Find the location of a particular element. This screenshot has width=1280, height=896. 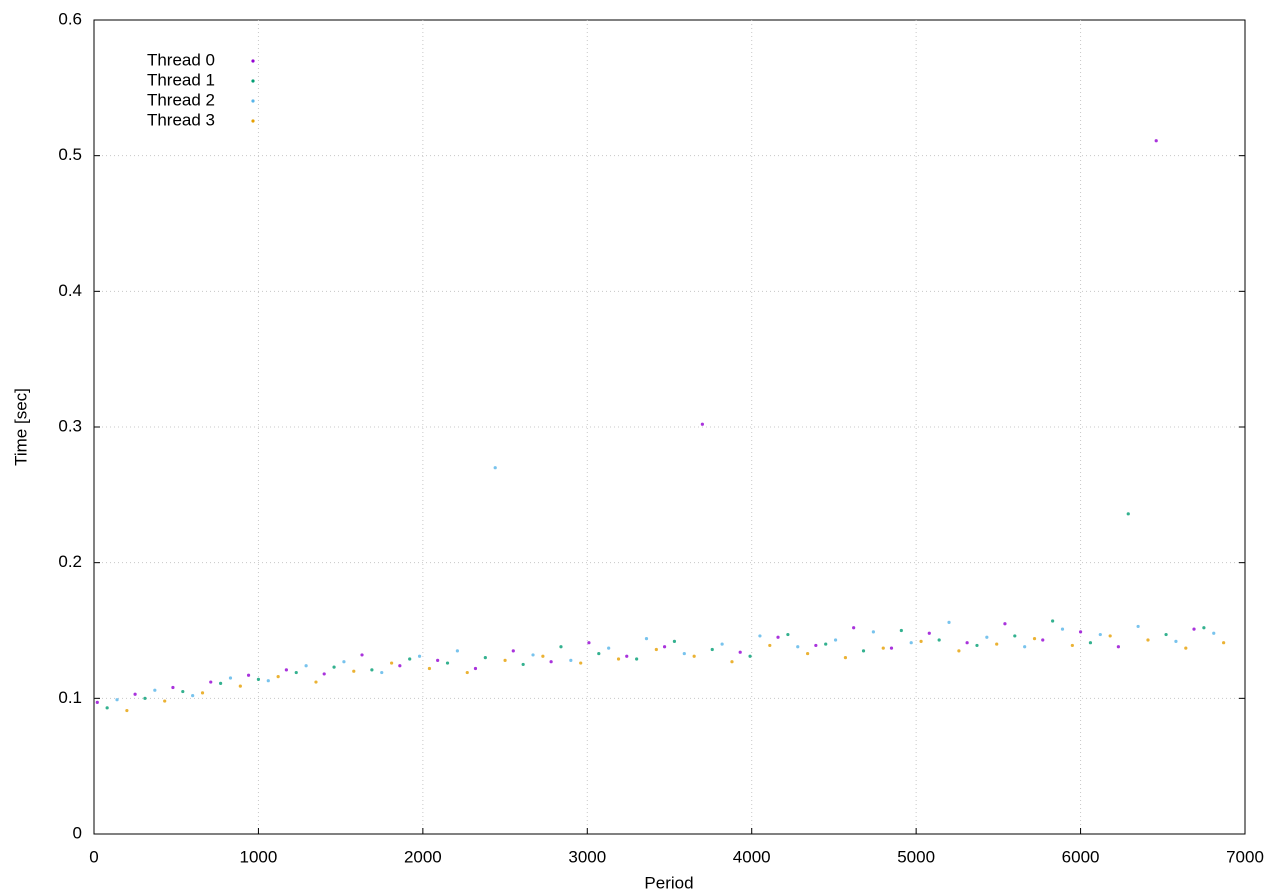

legend-label: Thread 0 is located at coordinates (181, 59).